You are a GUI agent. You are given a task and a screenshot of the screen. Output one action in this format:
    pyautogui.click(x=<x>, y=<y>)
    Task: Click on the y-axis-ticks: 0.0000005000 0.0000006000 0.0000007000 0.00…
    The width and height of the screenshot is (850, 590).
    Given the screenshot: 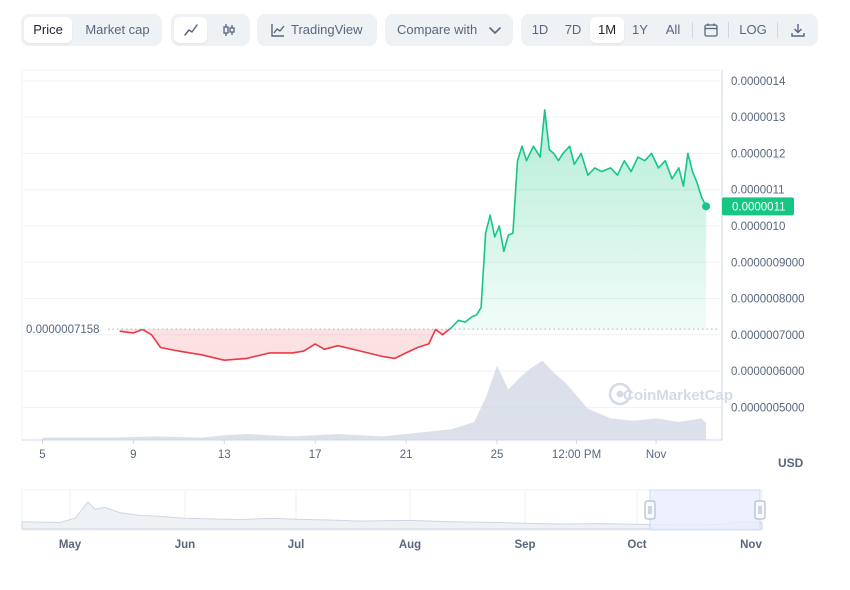 What is the action you would take?
    pyautogui.click(x=768, y=245)
    